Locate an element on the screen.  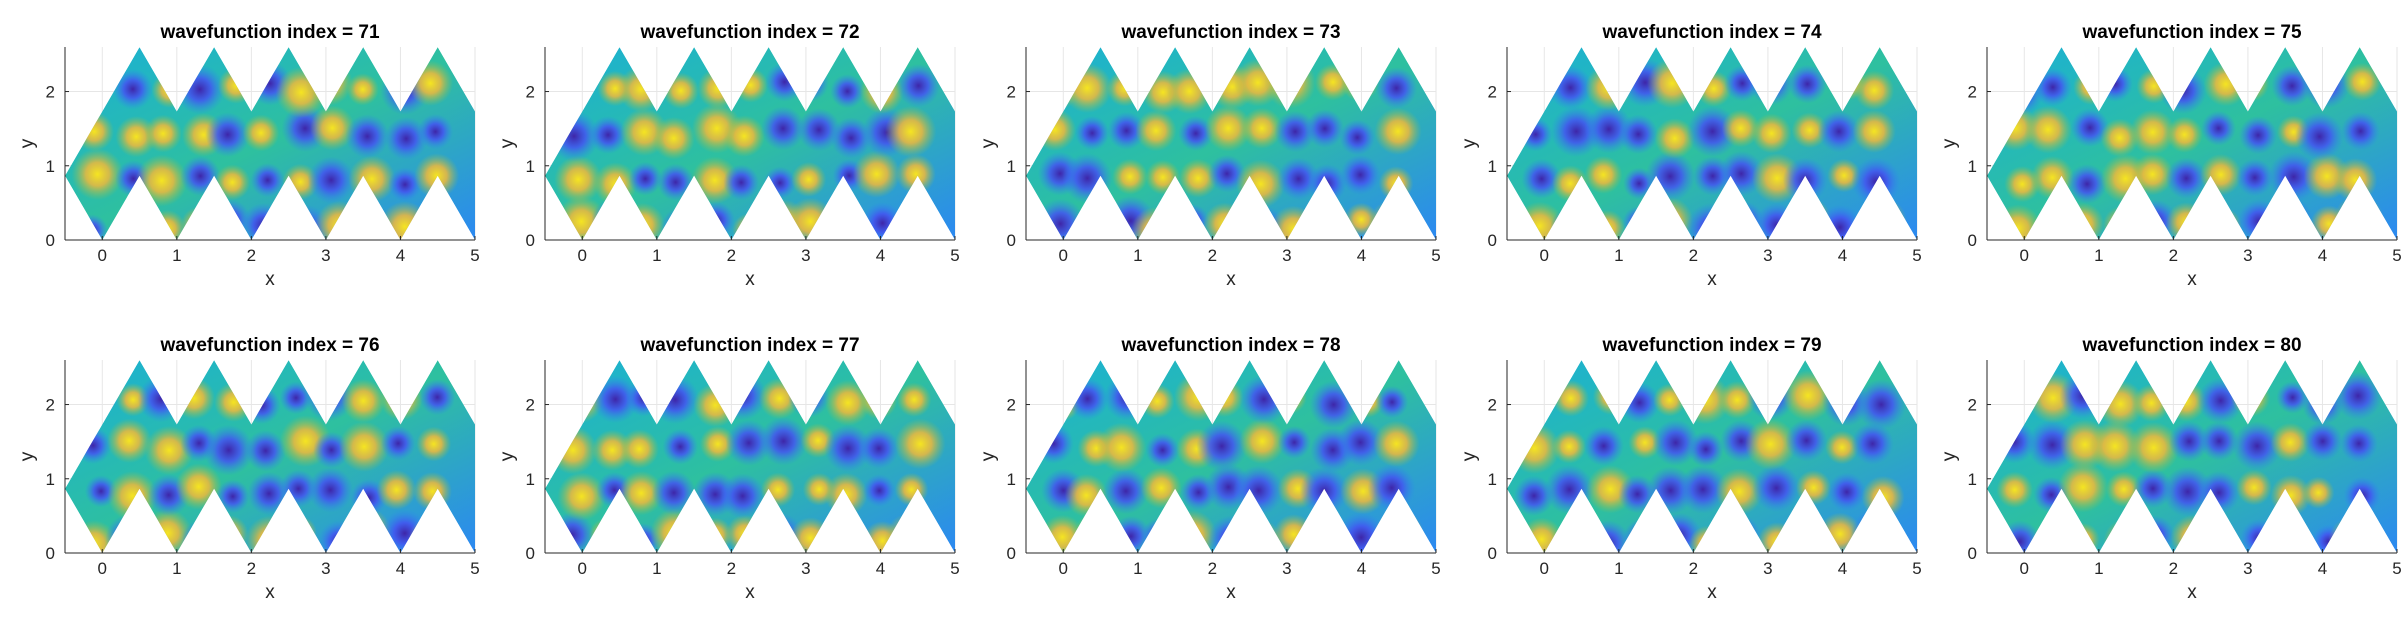
panel-title: wavefunction index = 77 is located at coordinates (749, 345).